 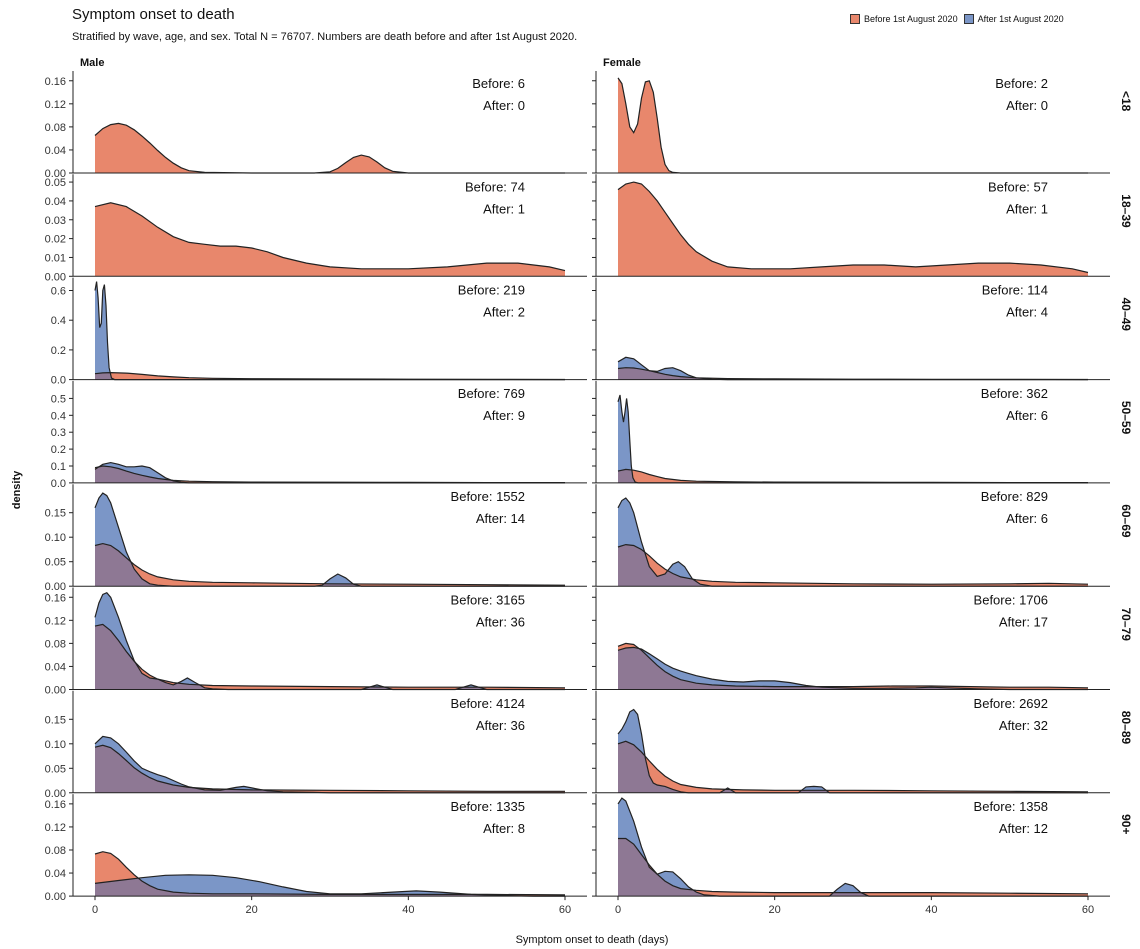 I want to click on count-after-label: After: 32, so click(x=1023, y=725).